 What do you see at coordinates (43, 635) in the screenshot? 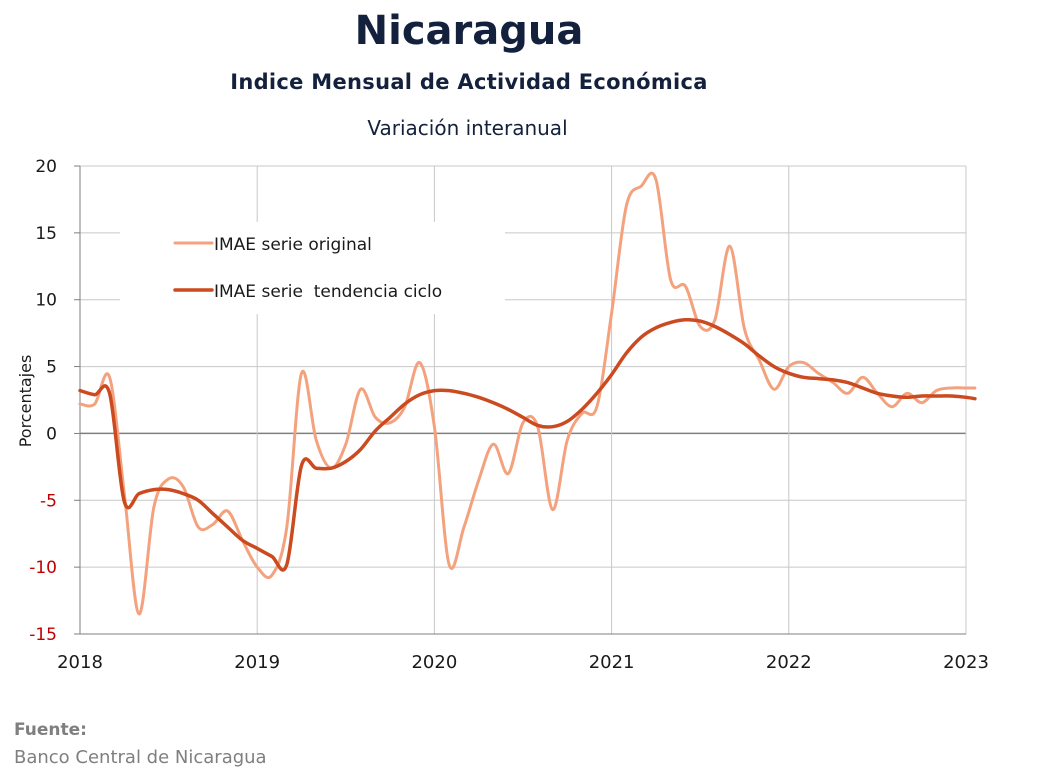
I see `y-tick-label: -15` at bounding box center [43, 635].